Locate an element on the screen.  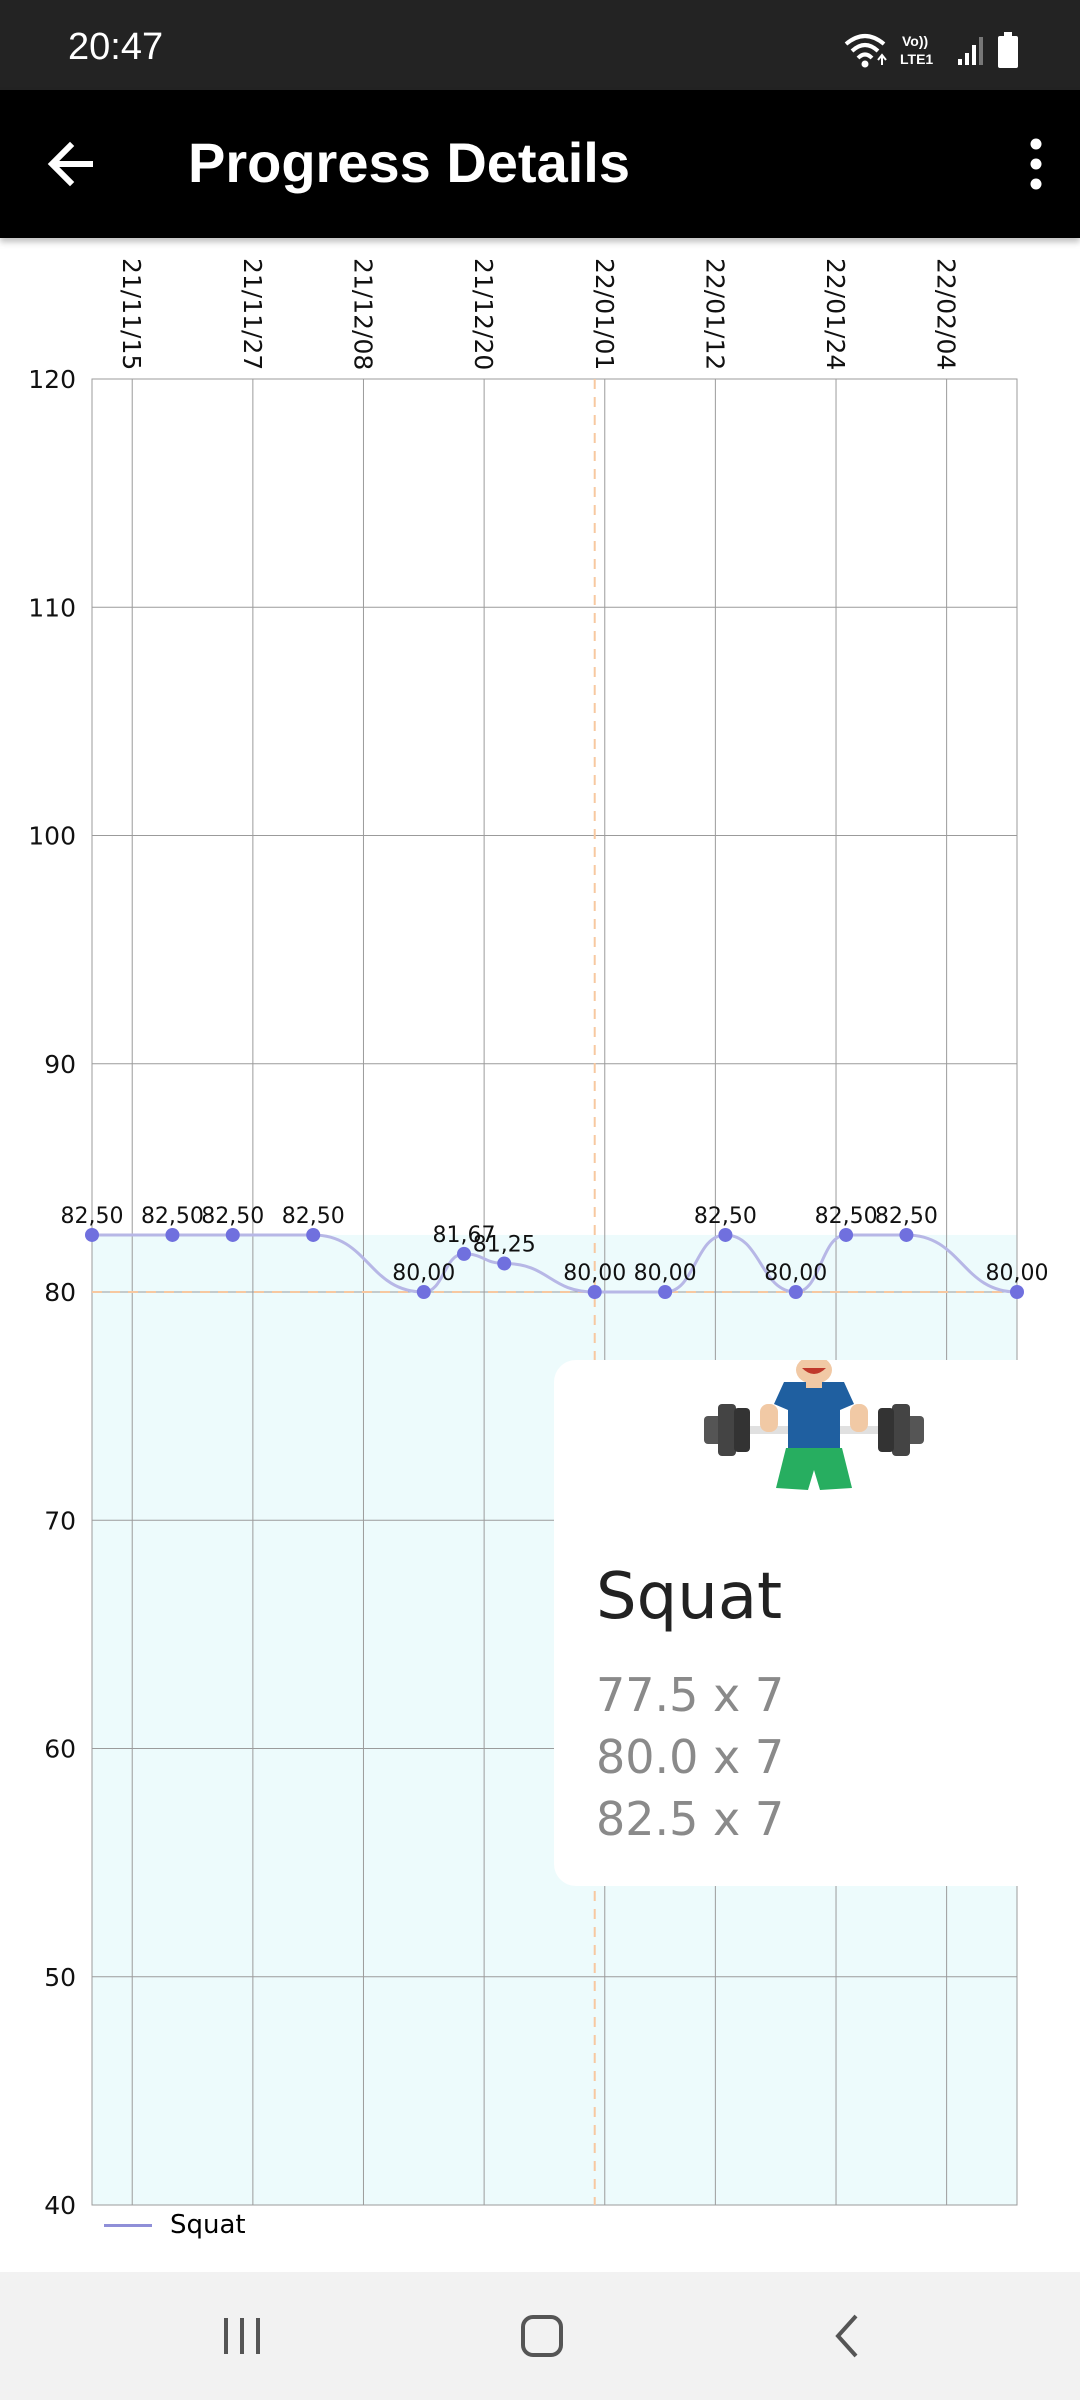
back-arrow-icon is located at coordinates (72, 164).